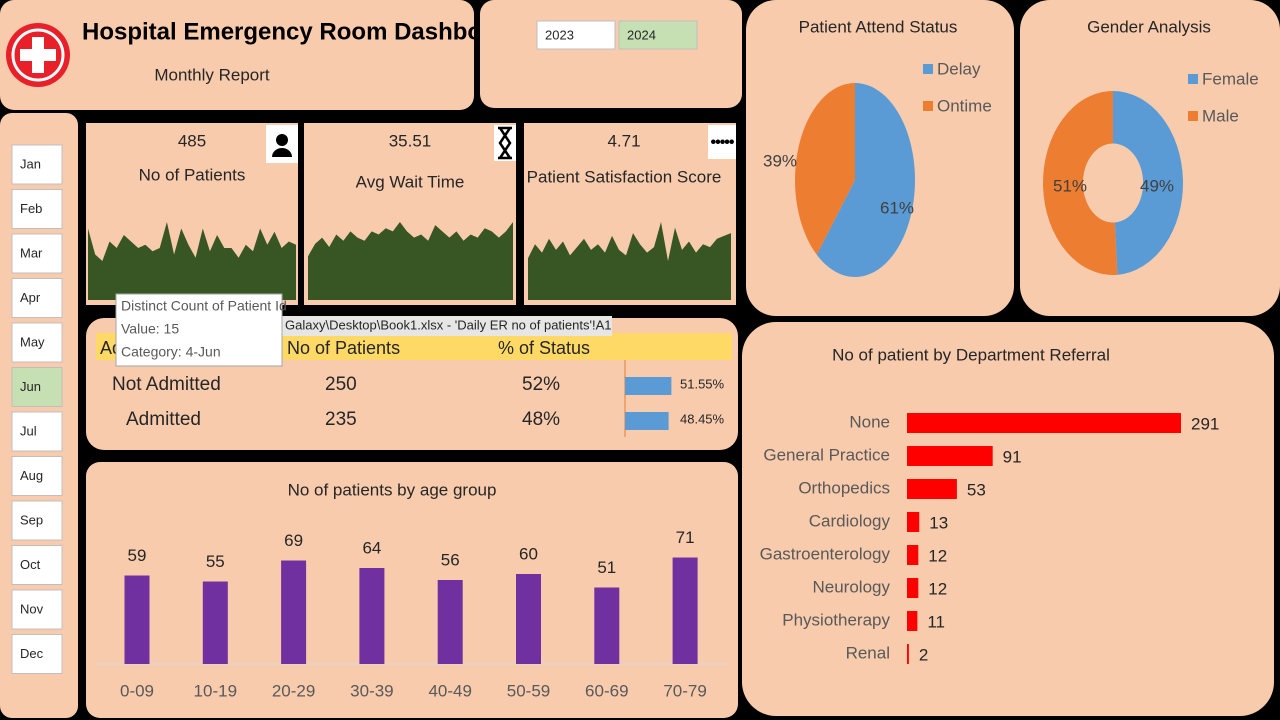 The height and width of the screenshot is (720, 1280). I want to click on month-label: Mar, so click(31, 252).